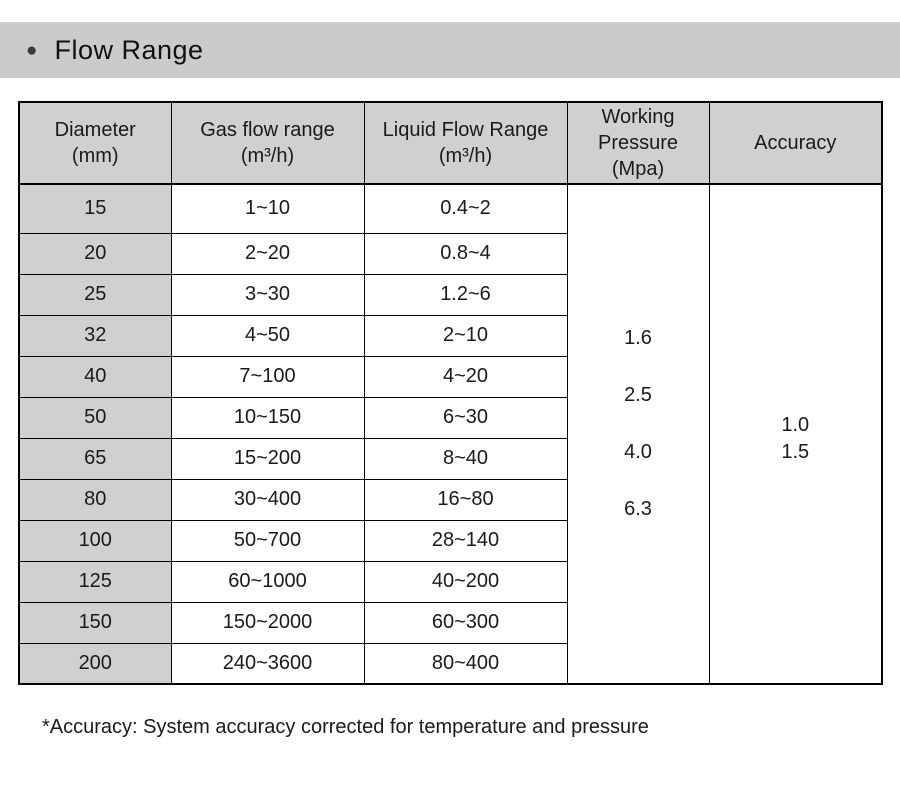 This screenshot has width=900, height=804. What do you see at coordinates (465, 143) in the screenshot?
I see `col-header-liquid-flow-range: Liquid Flow Range (m³/h)` at bounding box center [465, 143].